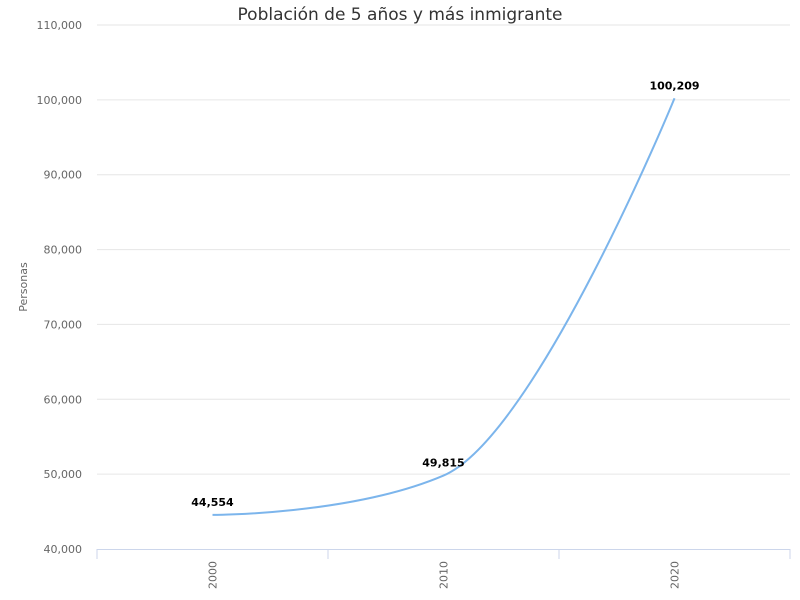 Image resolution: width=800 pixels, height=600 pixels. I want to click on x-tick-label: 2020, so click(675, 575).